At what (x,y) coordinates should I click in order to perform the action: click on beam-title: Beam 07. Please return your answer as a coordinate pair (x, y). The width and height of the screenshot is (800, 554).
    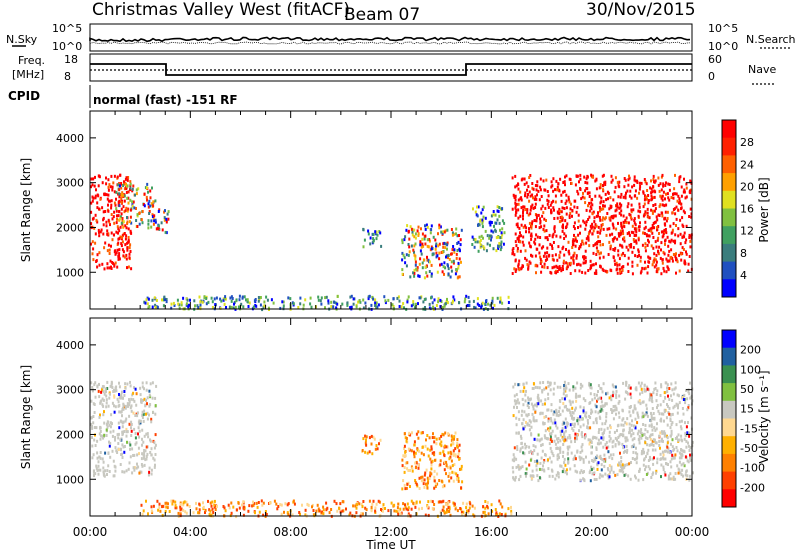
    Looking at the image, I should click on (382, 15).